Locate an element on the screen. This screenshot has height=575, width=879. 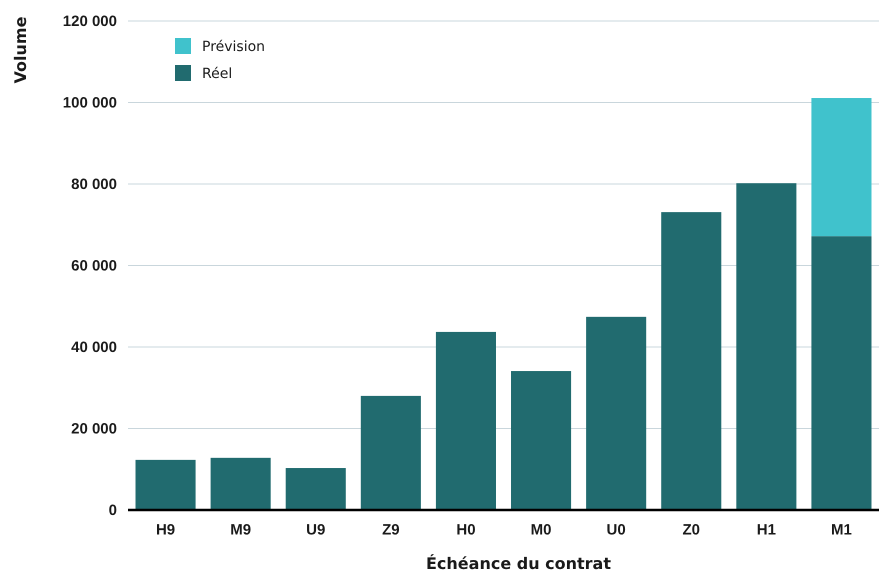
y-tick-label: 120 000 is located at coordinates (89, 21).